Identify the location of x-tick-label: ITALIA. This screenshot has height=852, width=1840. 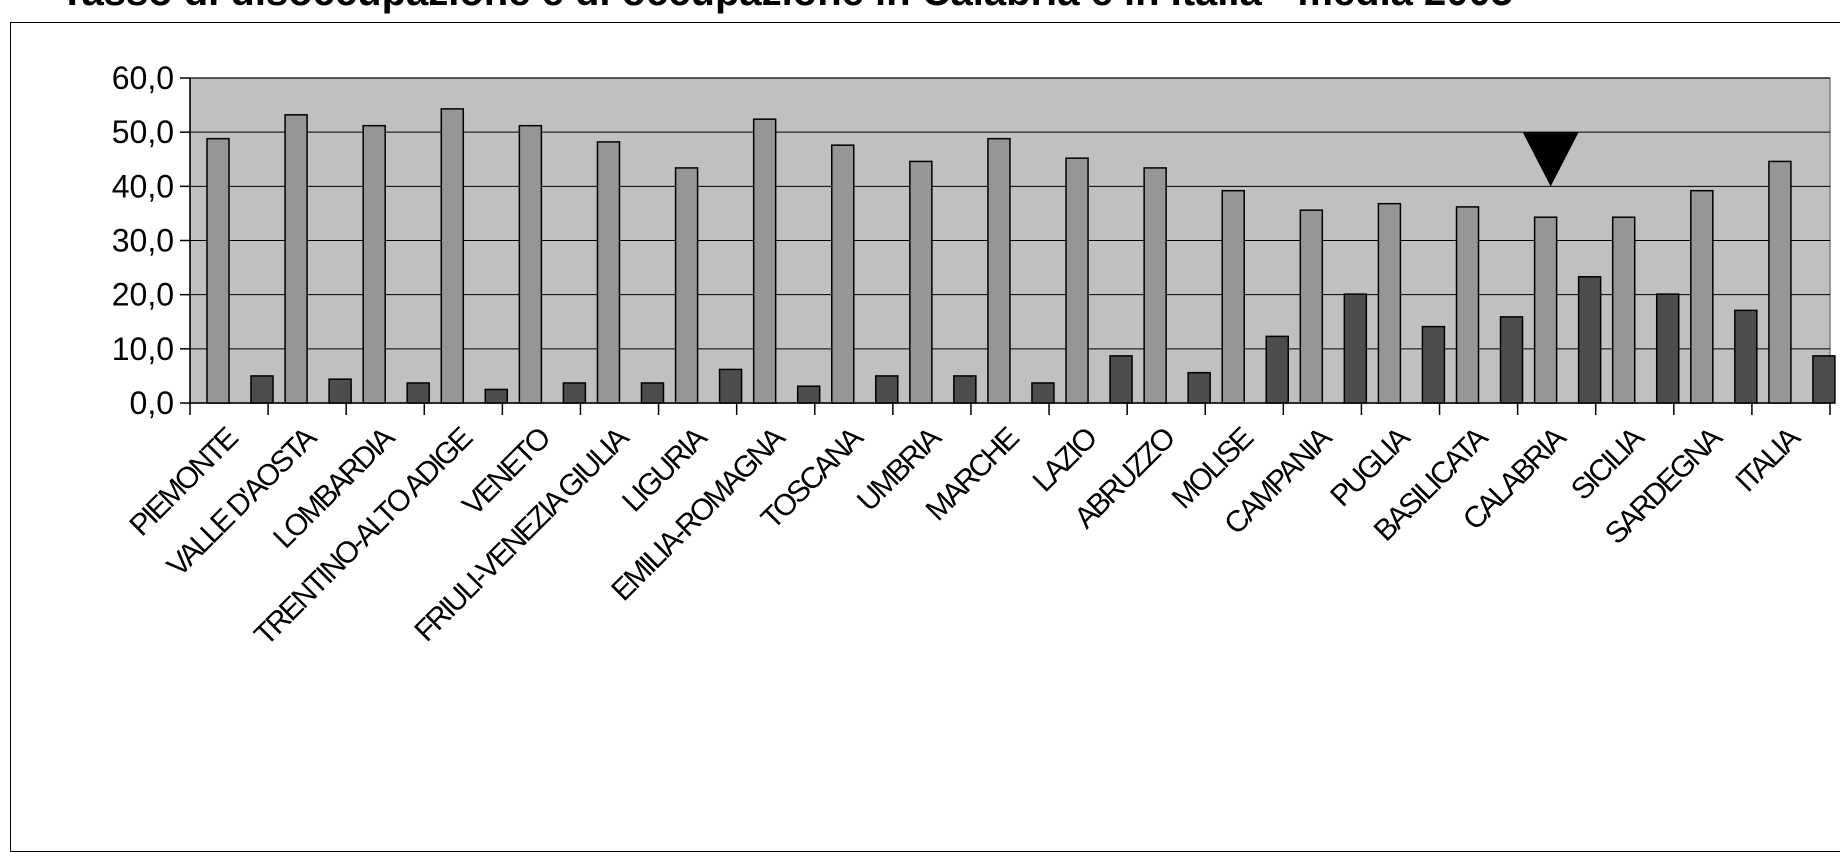
(1768, 460).